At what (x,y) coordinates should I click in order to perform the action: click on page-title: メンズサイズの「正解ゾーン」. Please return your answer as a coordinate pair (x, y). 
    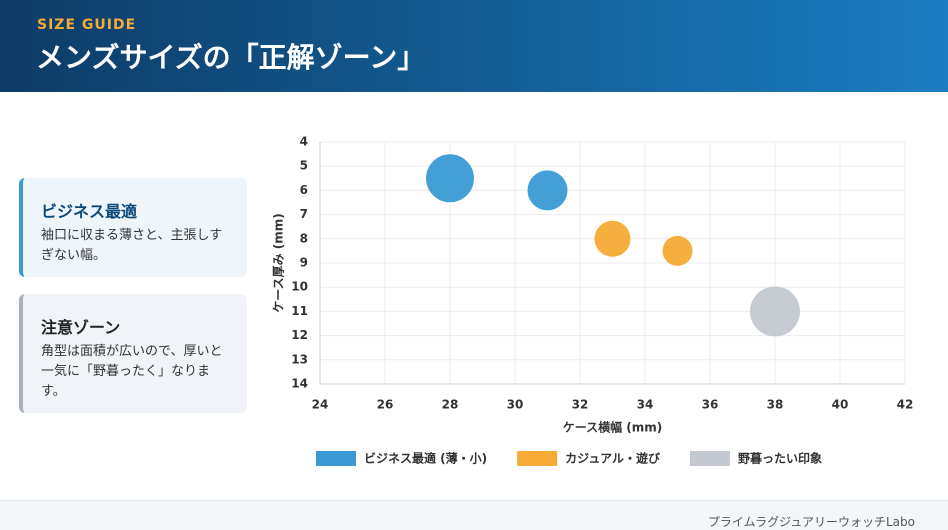
    Looking at the image, I should click on (231, 57).